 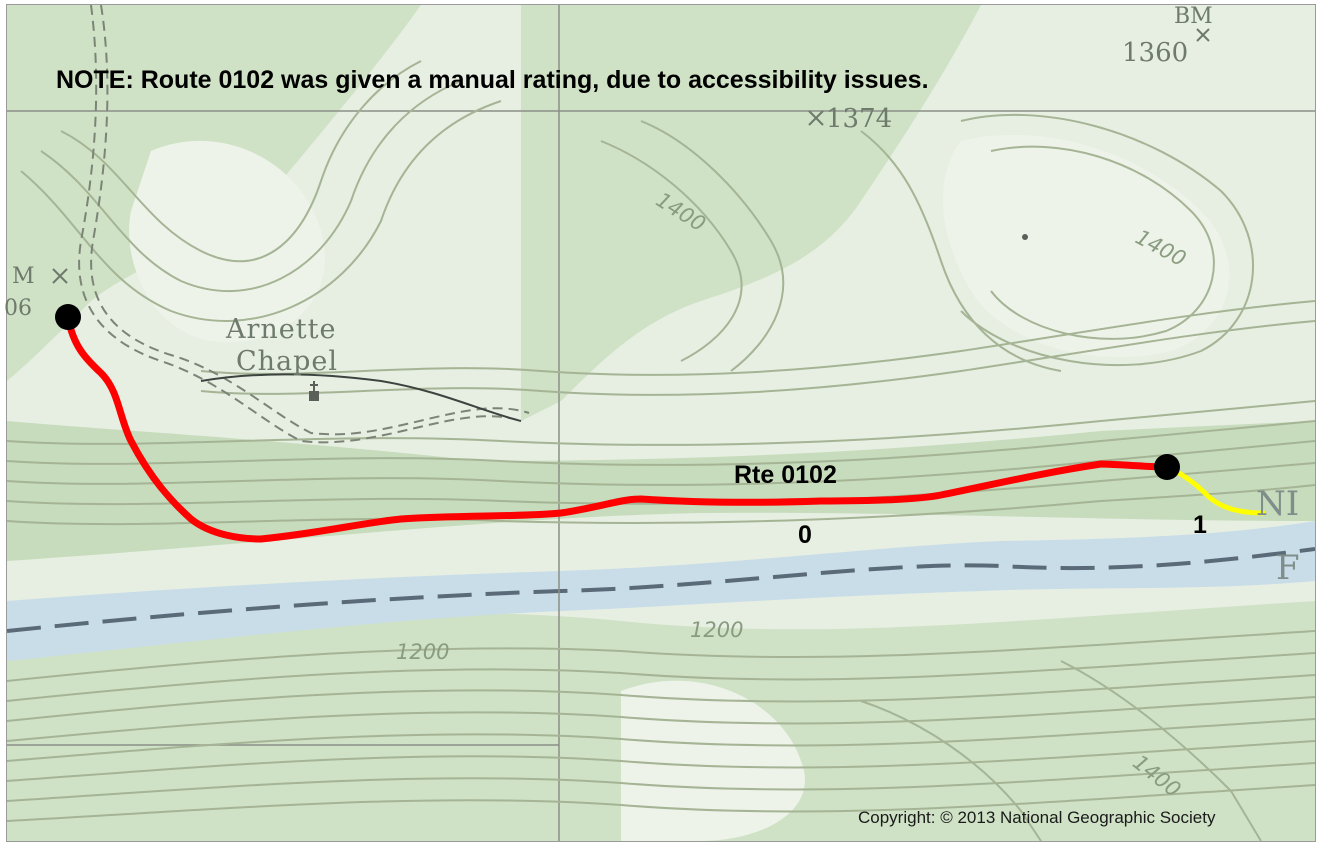 What do you see at coordinates (1288, 568) in the screenshot?
I see `edge-label-f: F` at bounding box center [1288, 568].